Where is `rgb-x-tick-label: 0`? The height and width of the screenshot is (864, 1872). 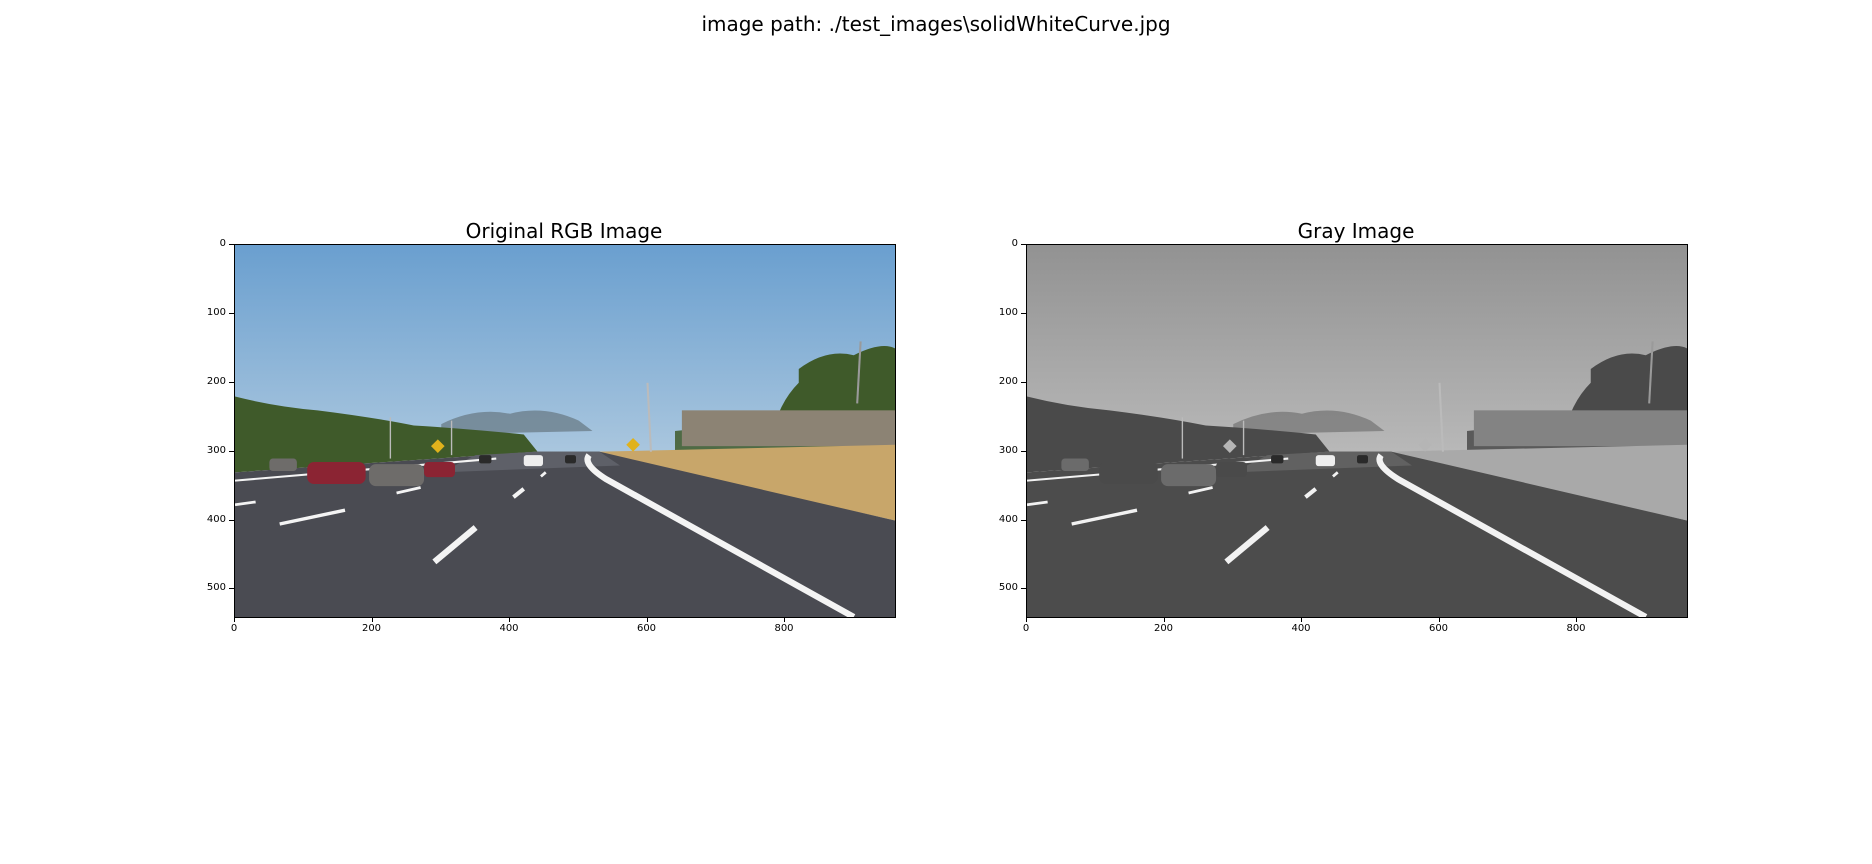
rgb-x-tick-label: 0 is located at coordinates (234, 628).